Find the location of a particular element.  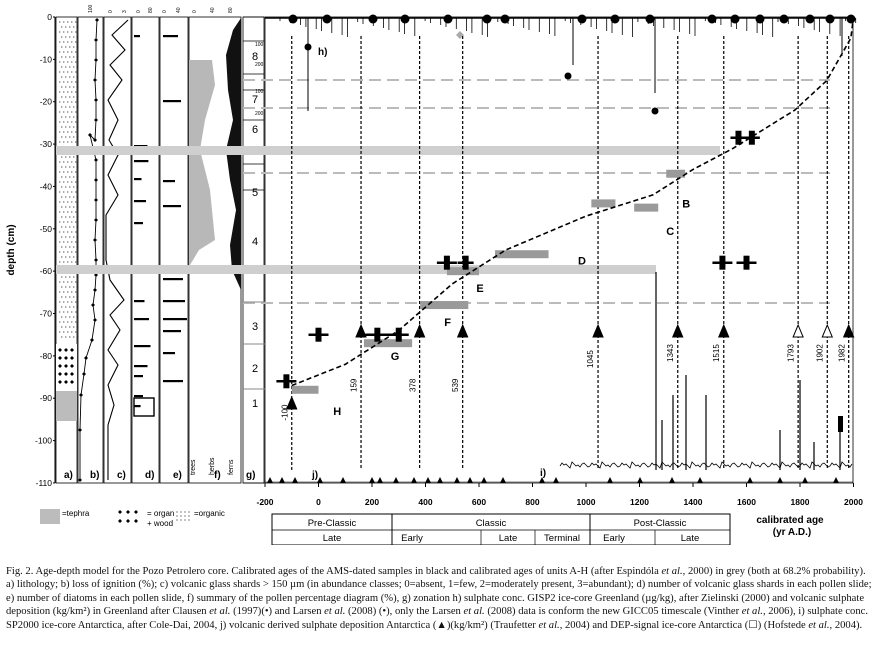

y-tick-label: -100 is located at coordinates (43, 441).